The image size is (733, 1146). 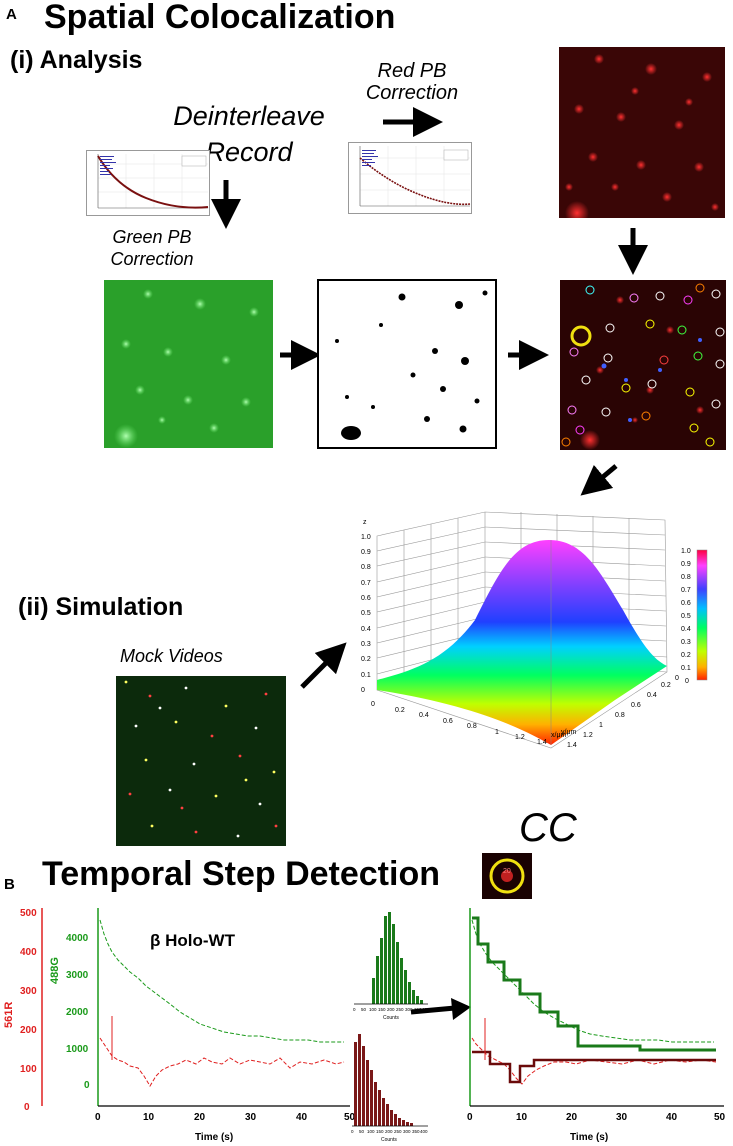 What do you see at coordinates (548, 828) in the screenshot?
I see `cc-label: CC` at bounding box center [548, 828].